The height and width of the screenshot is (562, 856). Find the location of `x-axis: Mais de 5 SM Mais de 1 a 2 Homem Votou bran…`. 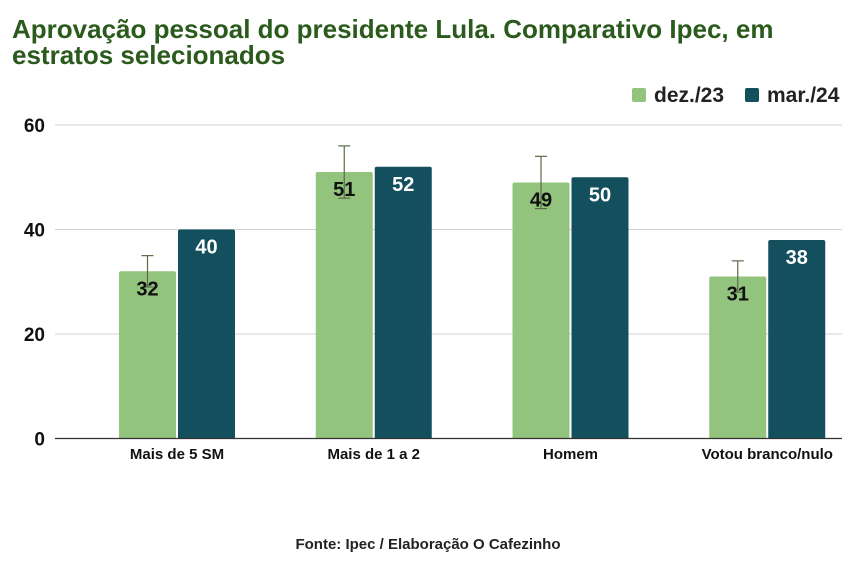

x-axis: Mais de 5 SM Mais de 1 a 2 Homem Votou bran… is located at coordinates (448, 450).